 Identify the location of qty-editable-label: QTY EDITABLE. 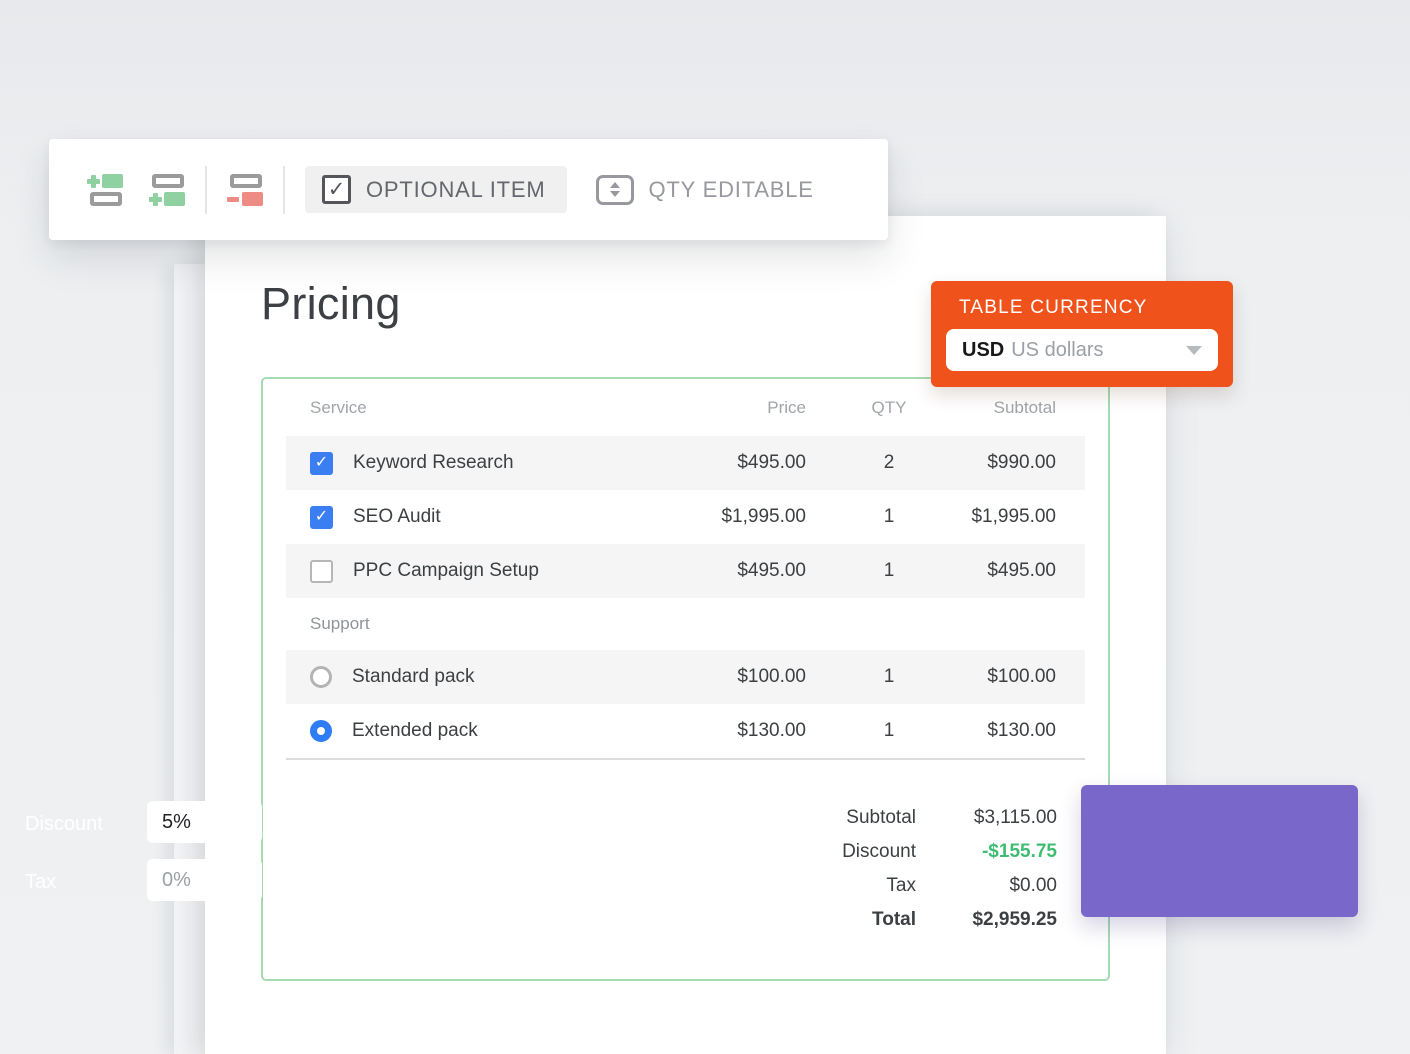
(731, 189).